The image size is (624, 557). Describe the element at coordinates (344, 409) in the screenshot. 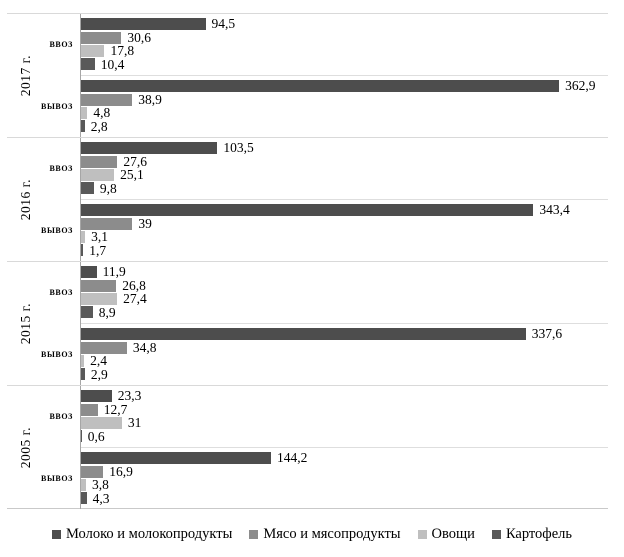

I see `bar-row: 12,7` at that location.